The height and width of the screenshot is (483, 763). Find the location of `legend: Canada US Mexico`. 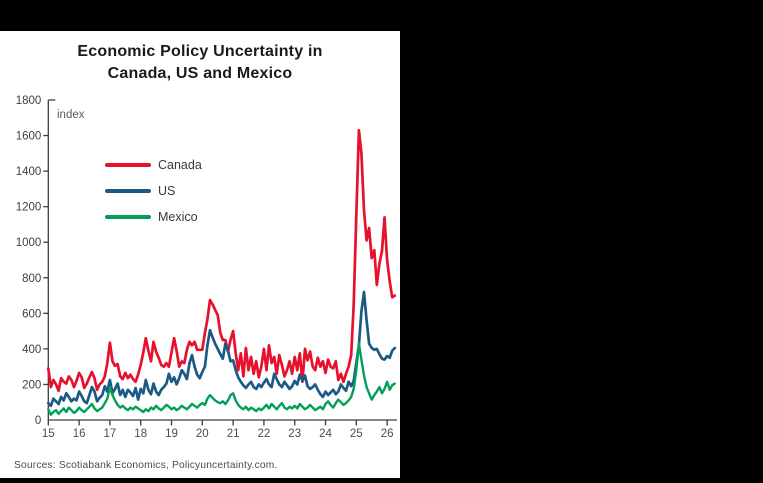

legend: Canada US Mexico is located at coordinates (153, 191).